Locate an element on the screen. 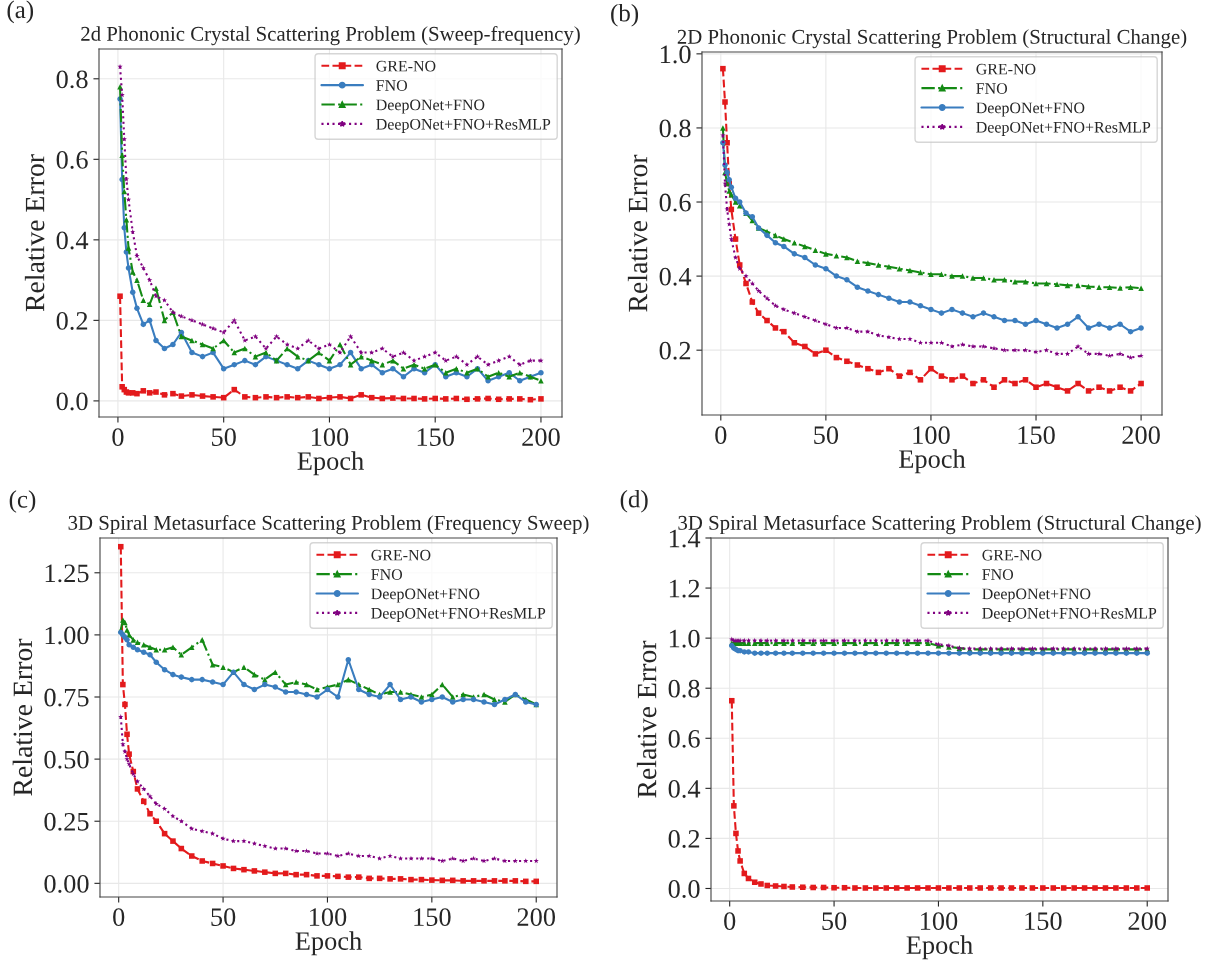  y-tick-label: 1.0 is located at coordinates (684, 638).